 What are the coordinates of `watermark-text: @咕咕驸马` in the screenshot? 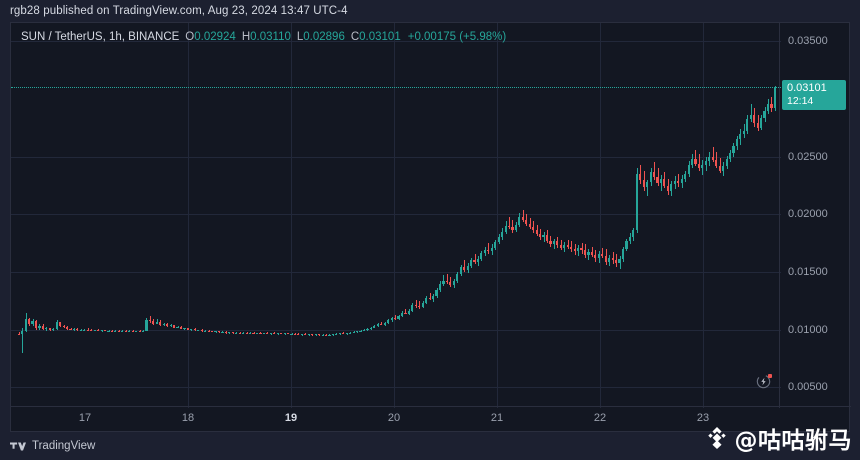 It's located at (793, 441).